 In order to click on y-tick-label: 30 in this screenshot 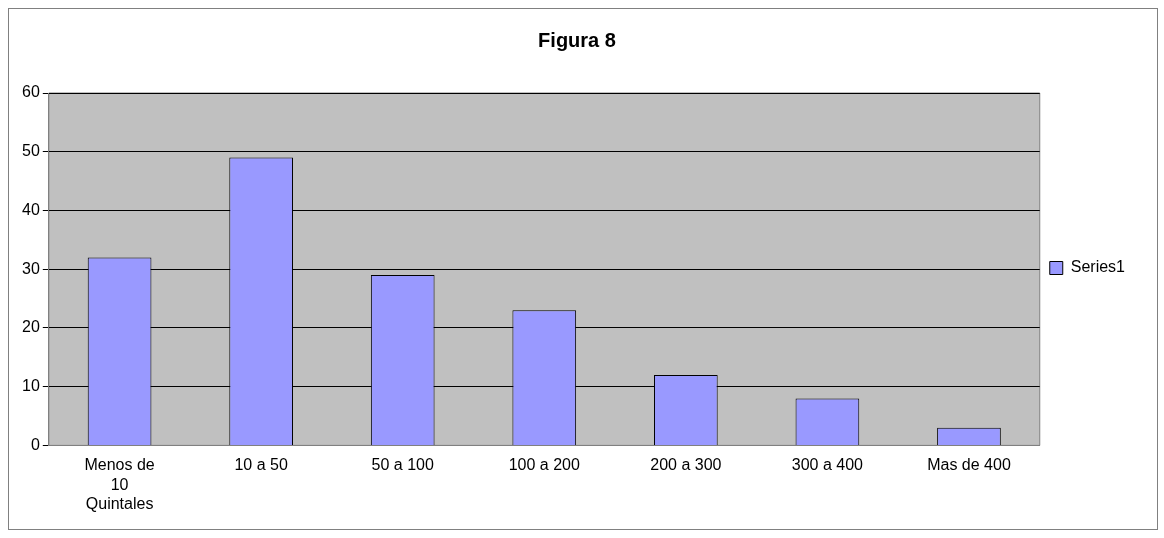, I will do `click(31, 268)`.